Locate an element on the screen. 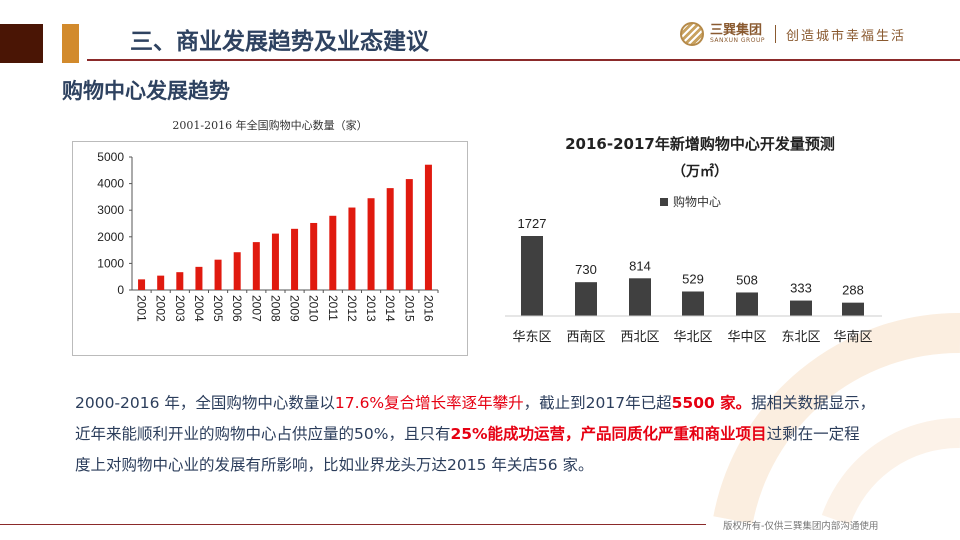  bar-华东区 is located at coordinates (532, 276).